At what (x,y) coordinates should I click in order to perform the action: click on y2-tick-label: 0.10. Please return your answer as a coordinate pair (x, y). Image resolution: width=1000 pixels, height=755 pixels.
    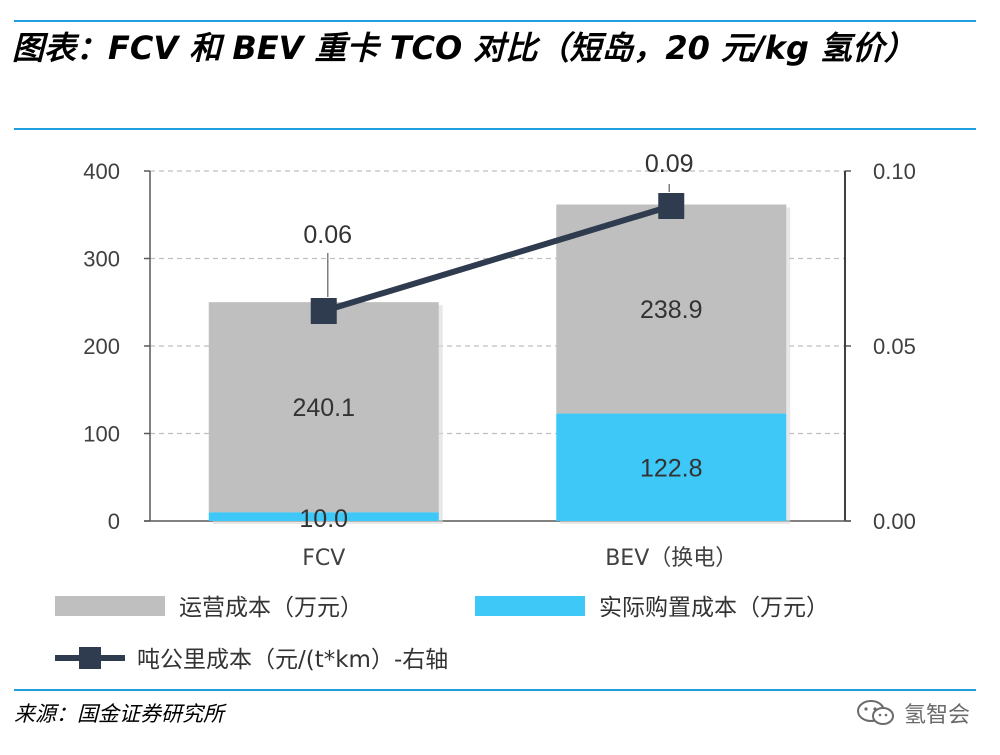
    Looking at the image, I should click on (894, 171).